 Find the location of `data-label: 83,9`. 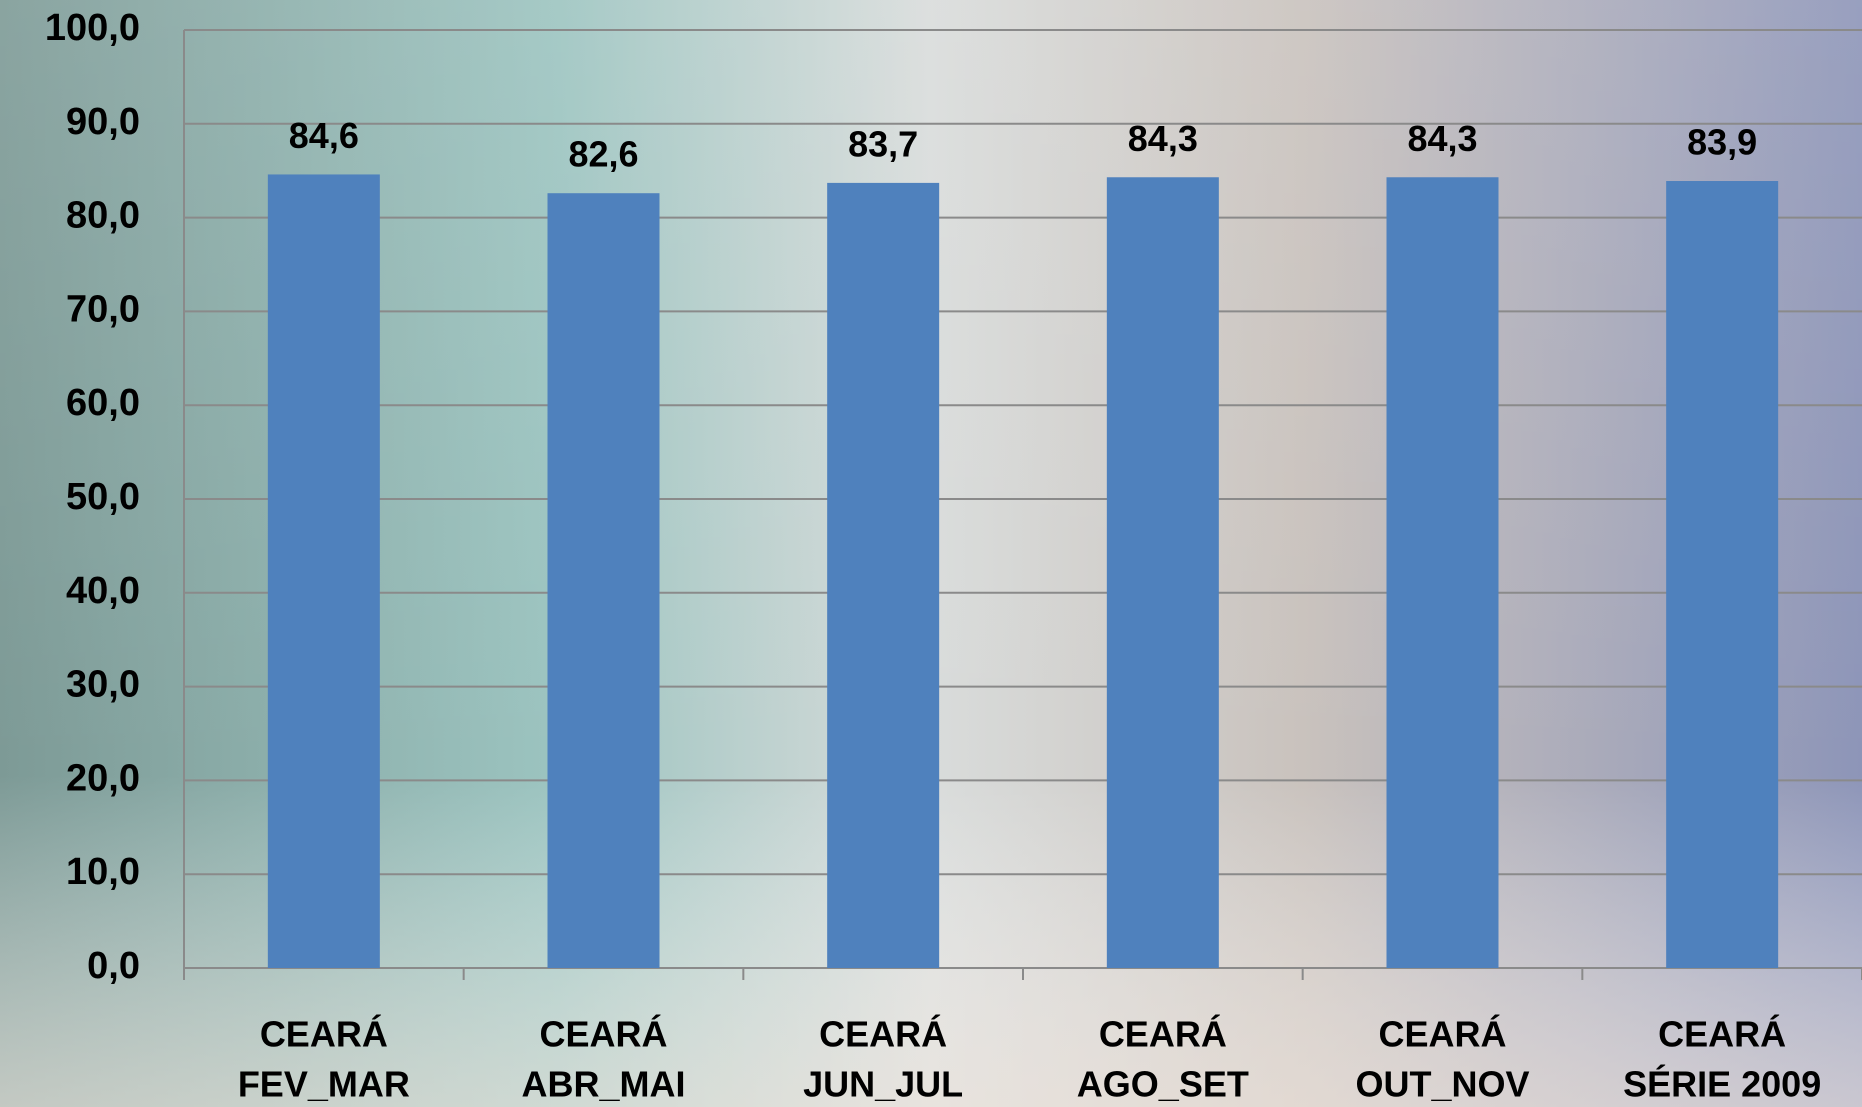

data-label: 83,9 is located at coordinates (1722, 142).